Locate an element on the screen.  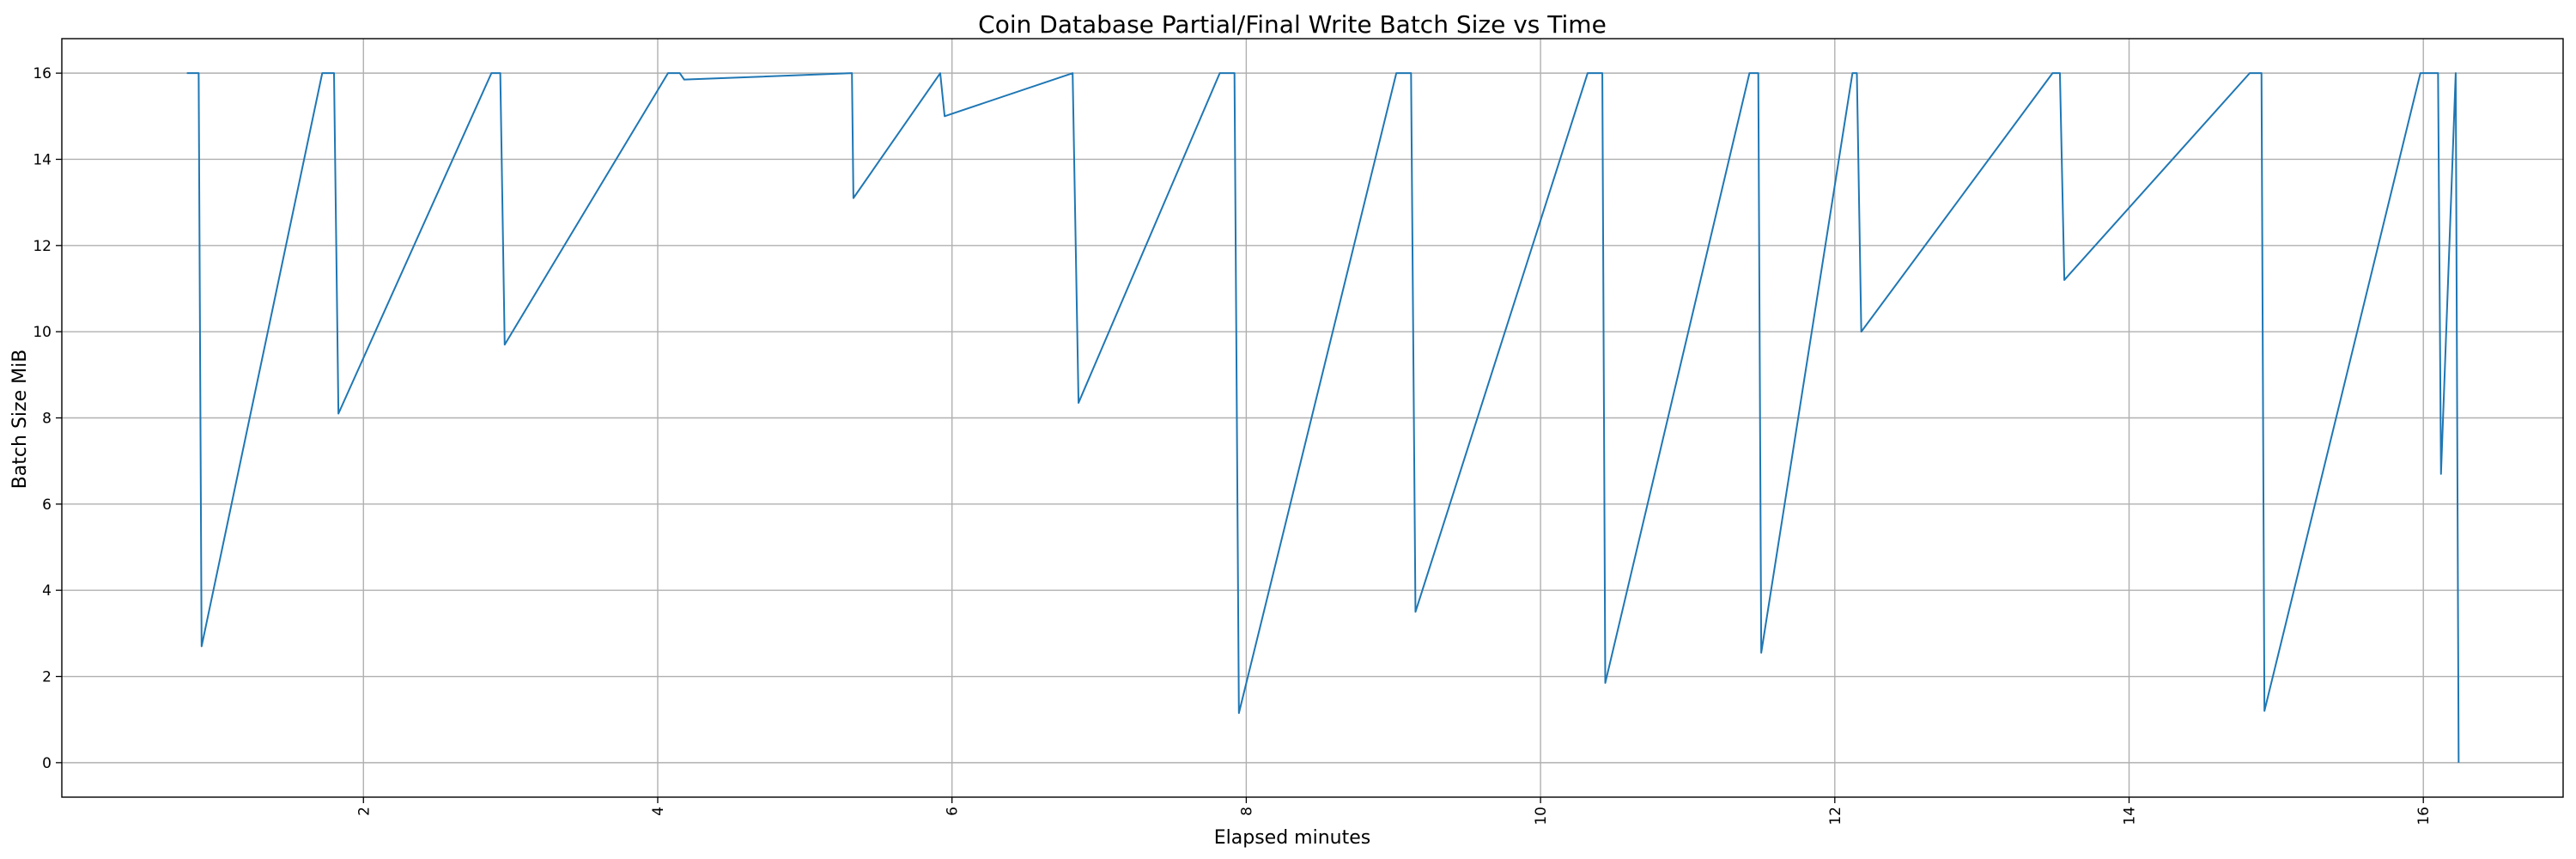
x-tick-label: 16 is located at coordinates (2424, 816).